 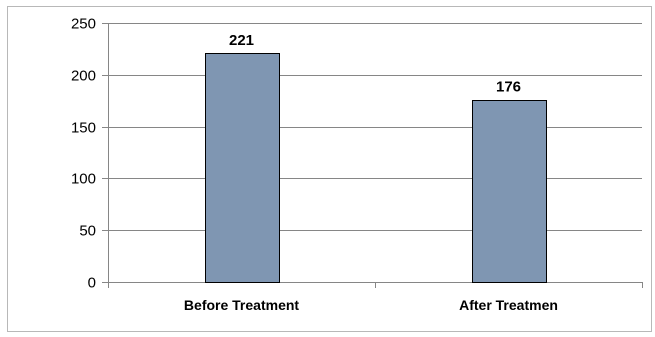 What do you see at coordinates (83, 24) in the screenshot?
I see `y-tick-label: 250` at bounding box center [83, 24].